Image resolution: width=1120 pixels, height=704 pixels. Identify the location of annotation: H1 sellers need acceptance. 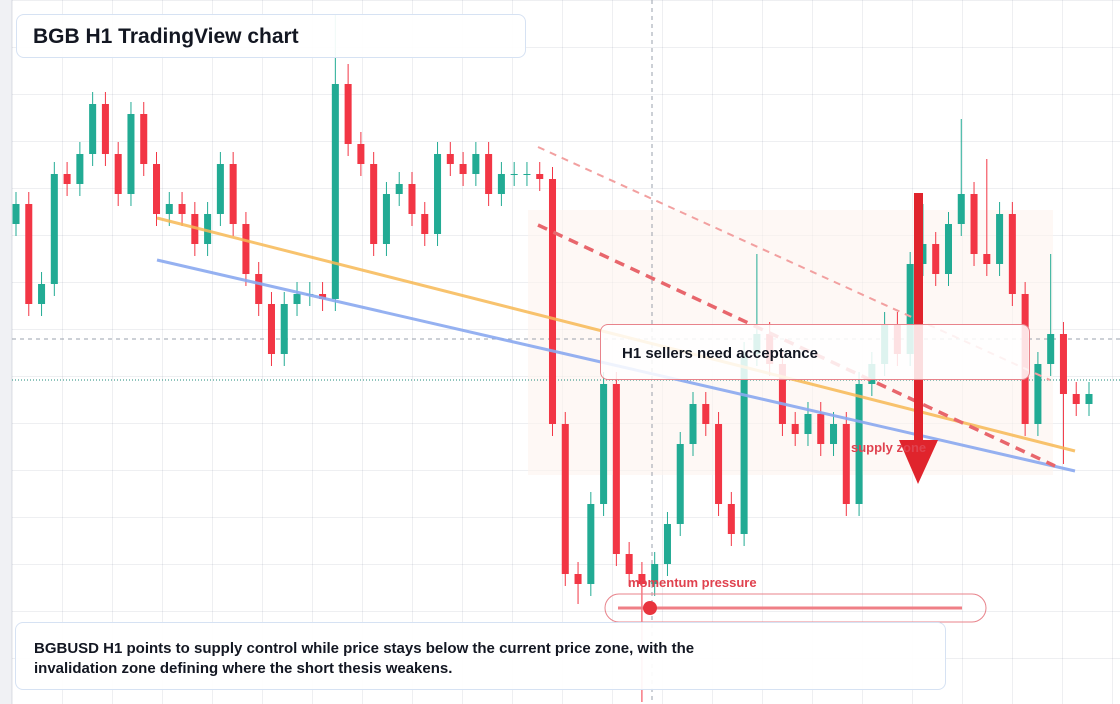
(720, 353).